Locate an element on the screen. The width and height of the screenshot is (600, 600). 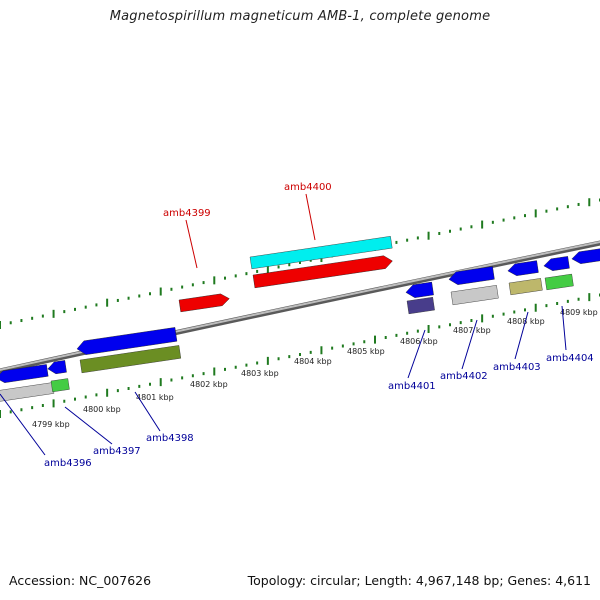
accession-text: Accession: NC_007626 is located at coordinates (80, 580).